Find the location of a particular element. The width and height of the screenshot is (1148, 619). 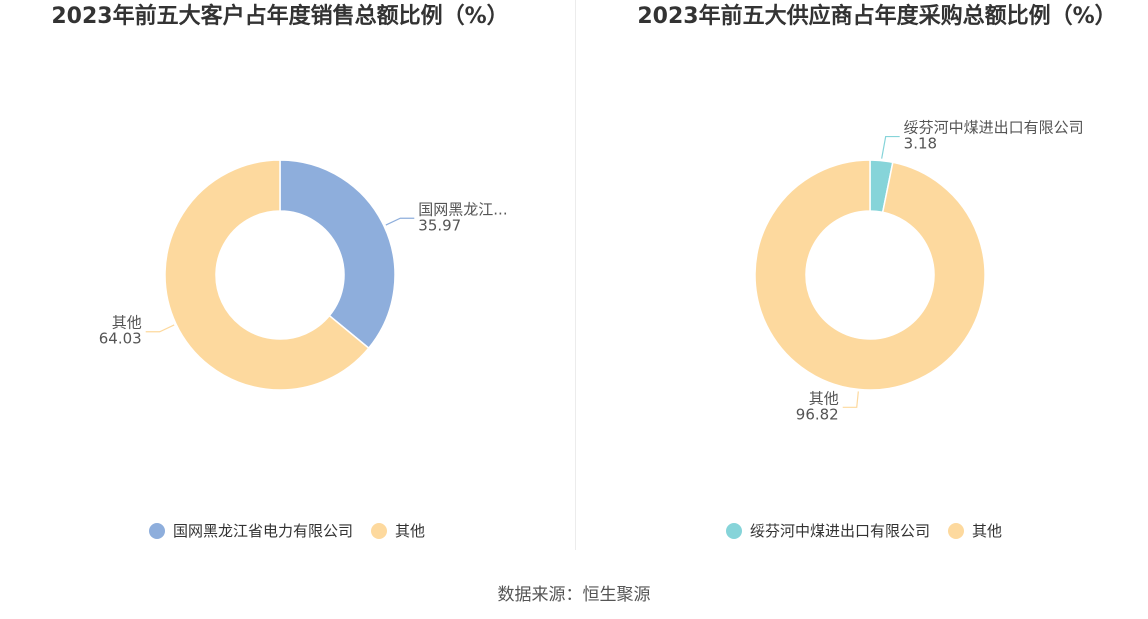

legend-item-customer-0: 国网黑龙江省电力有限公司 is located at coordinates (250, 530).